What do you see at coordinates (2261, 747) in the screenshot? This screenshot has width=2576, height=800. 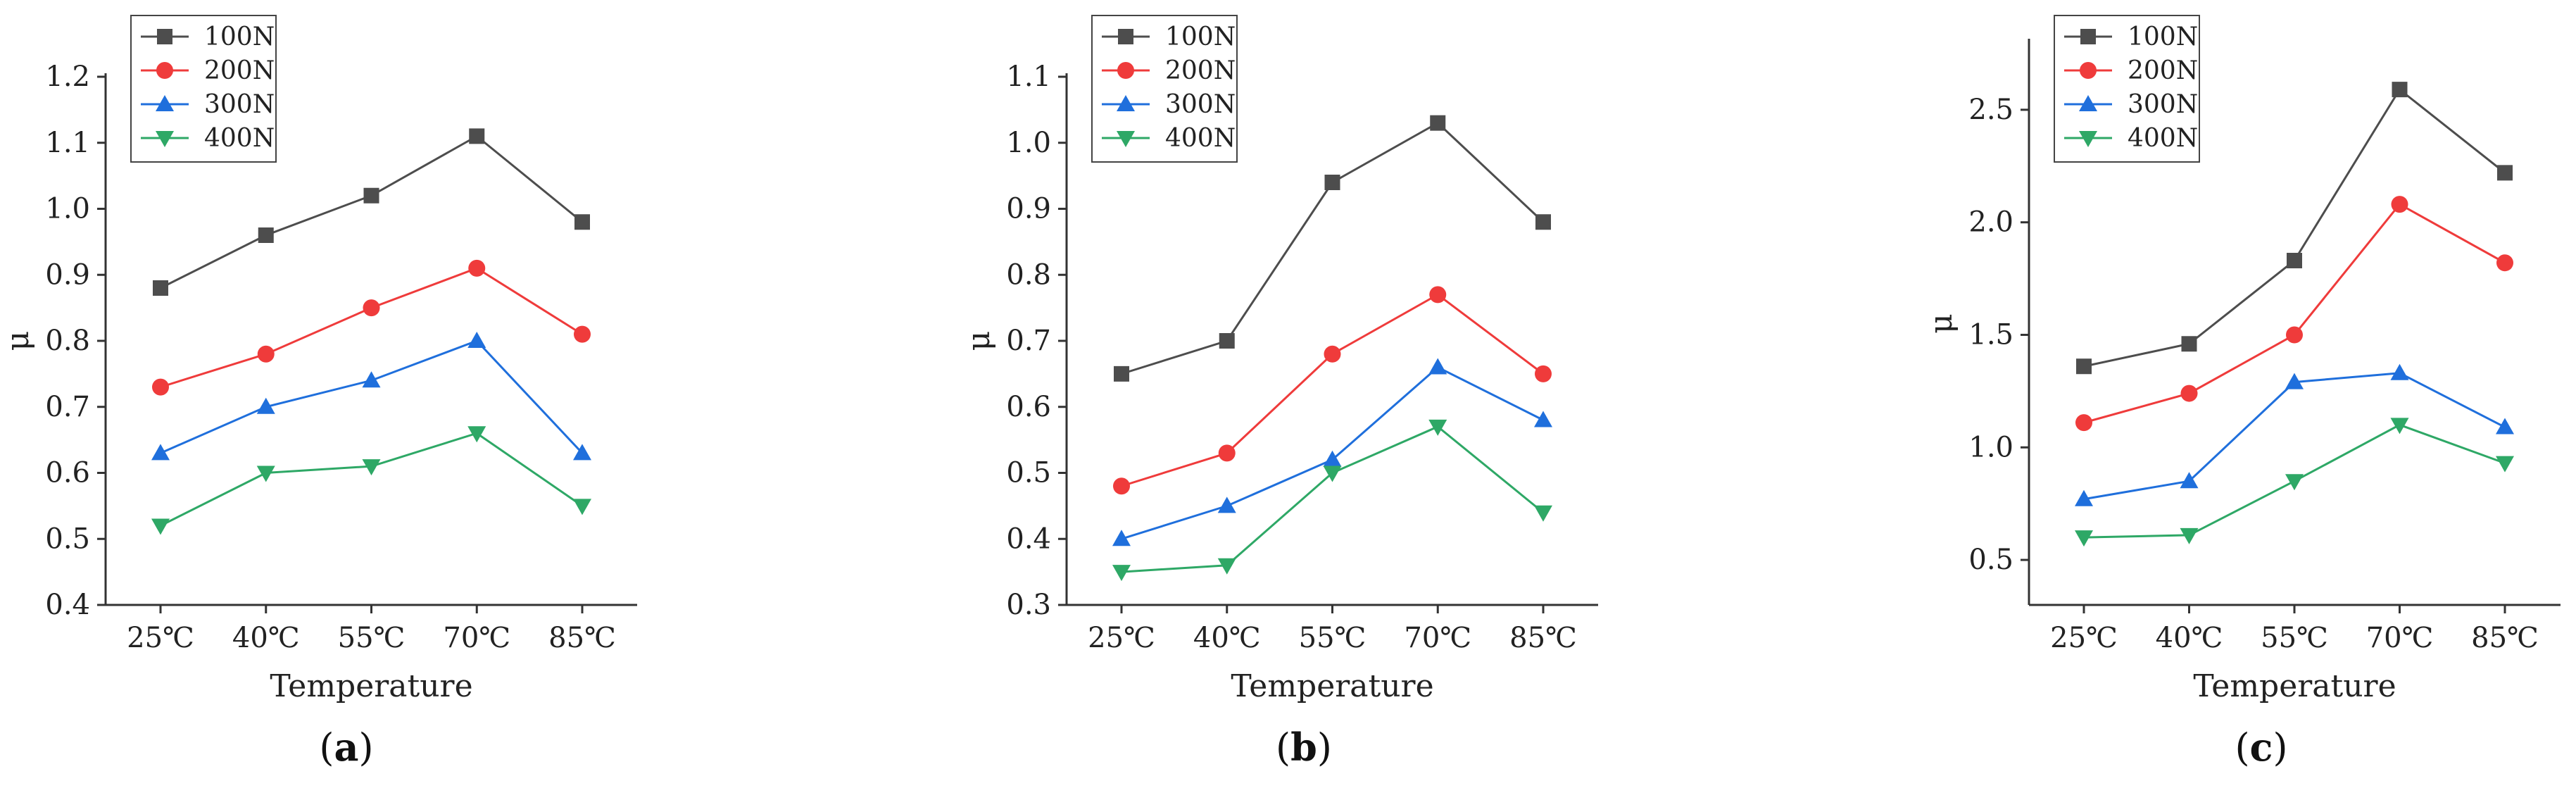 I see `panel-label: (c)` at bounding box center [2261, 747].